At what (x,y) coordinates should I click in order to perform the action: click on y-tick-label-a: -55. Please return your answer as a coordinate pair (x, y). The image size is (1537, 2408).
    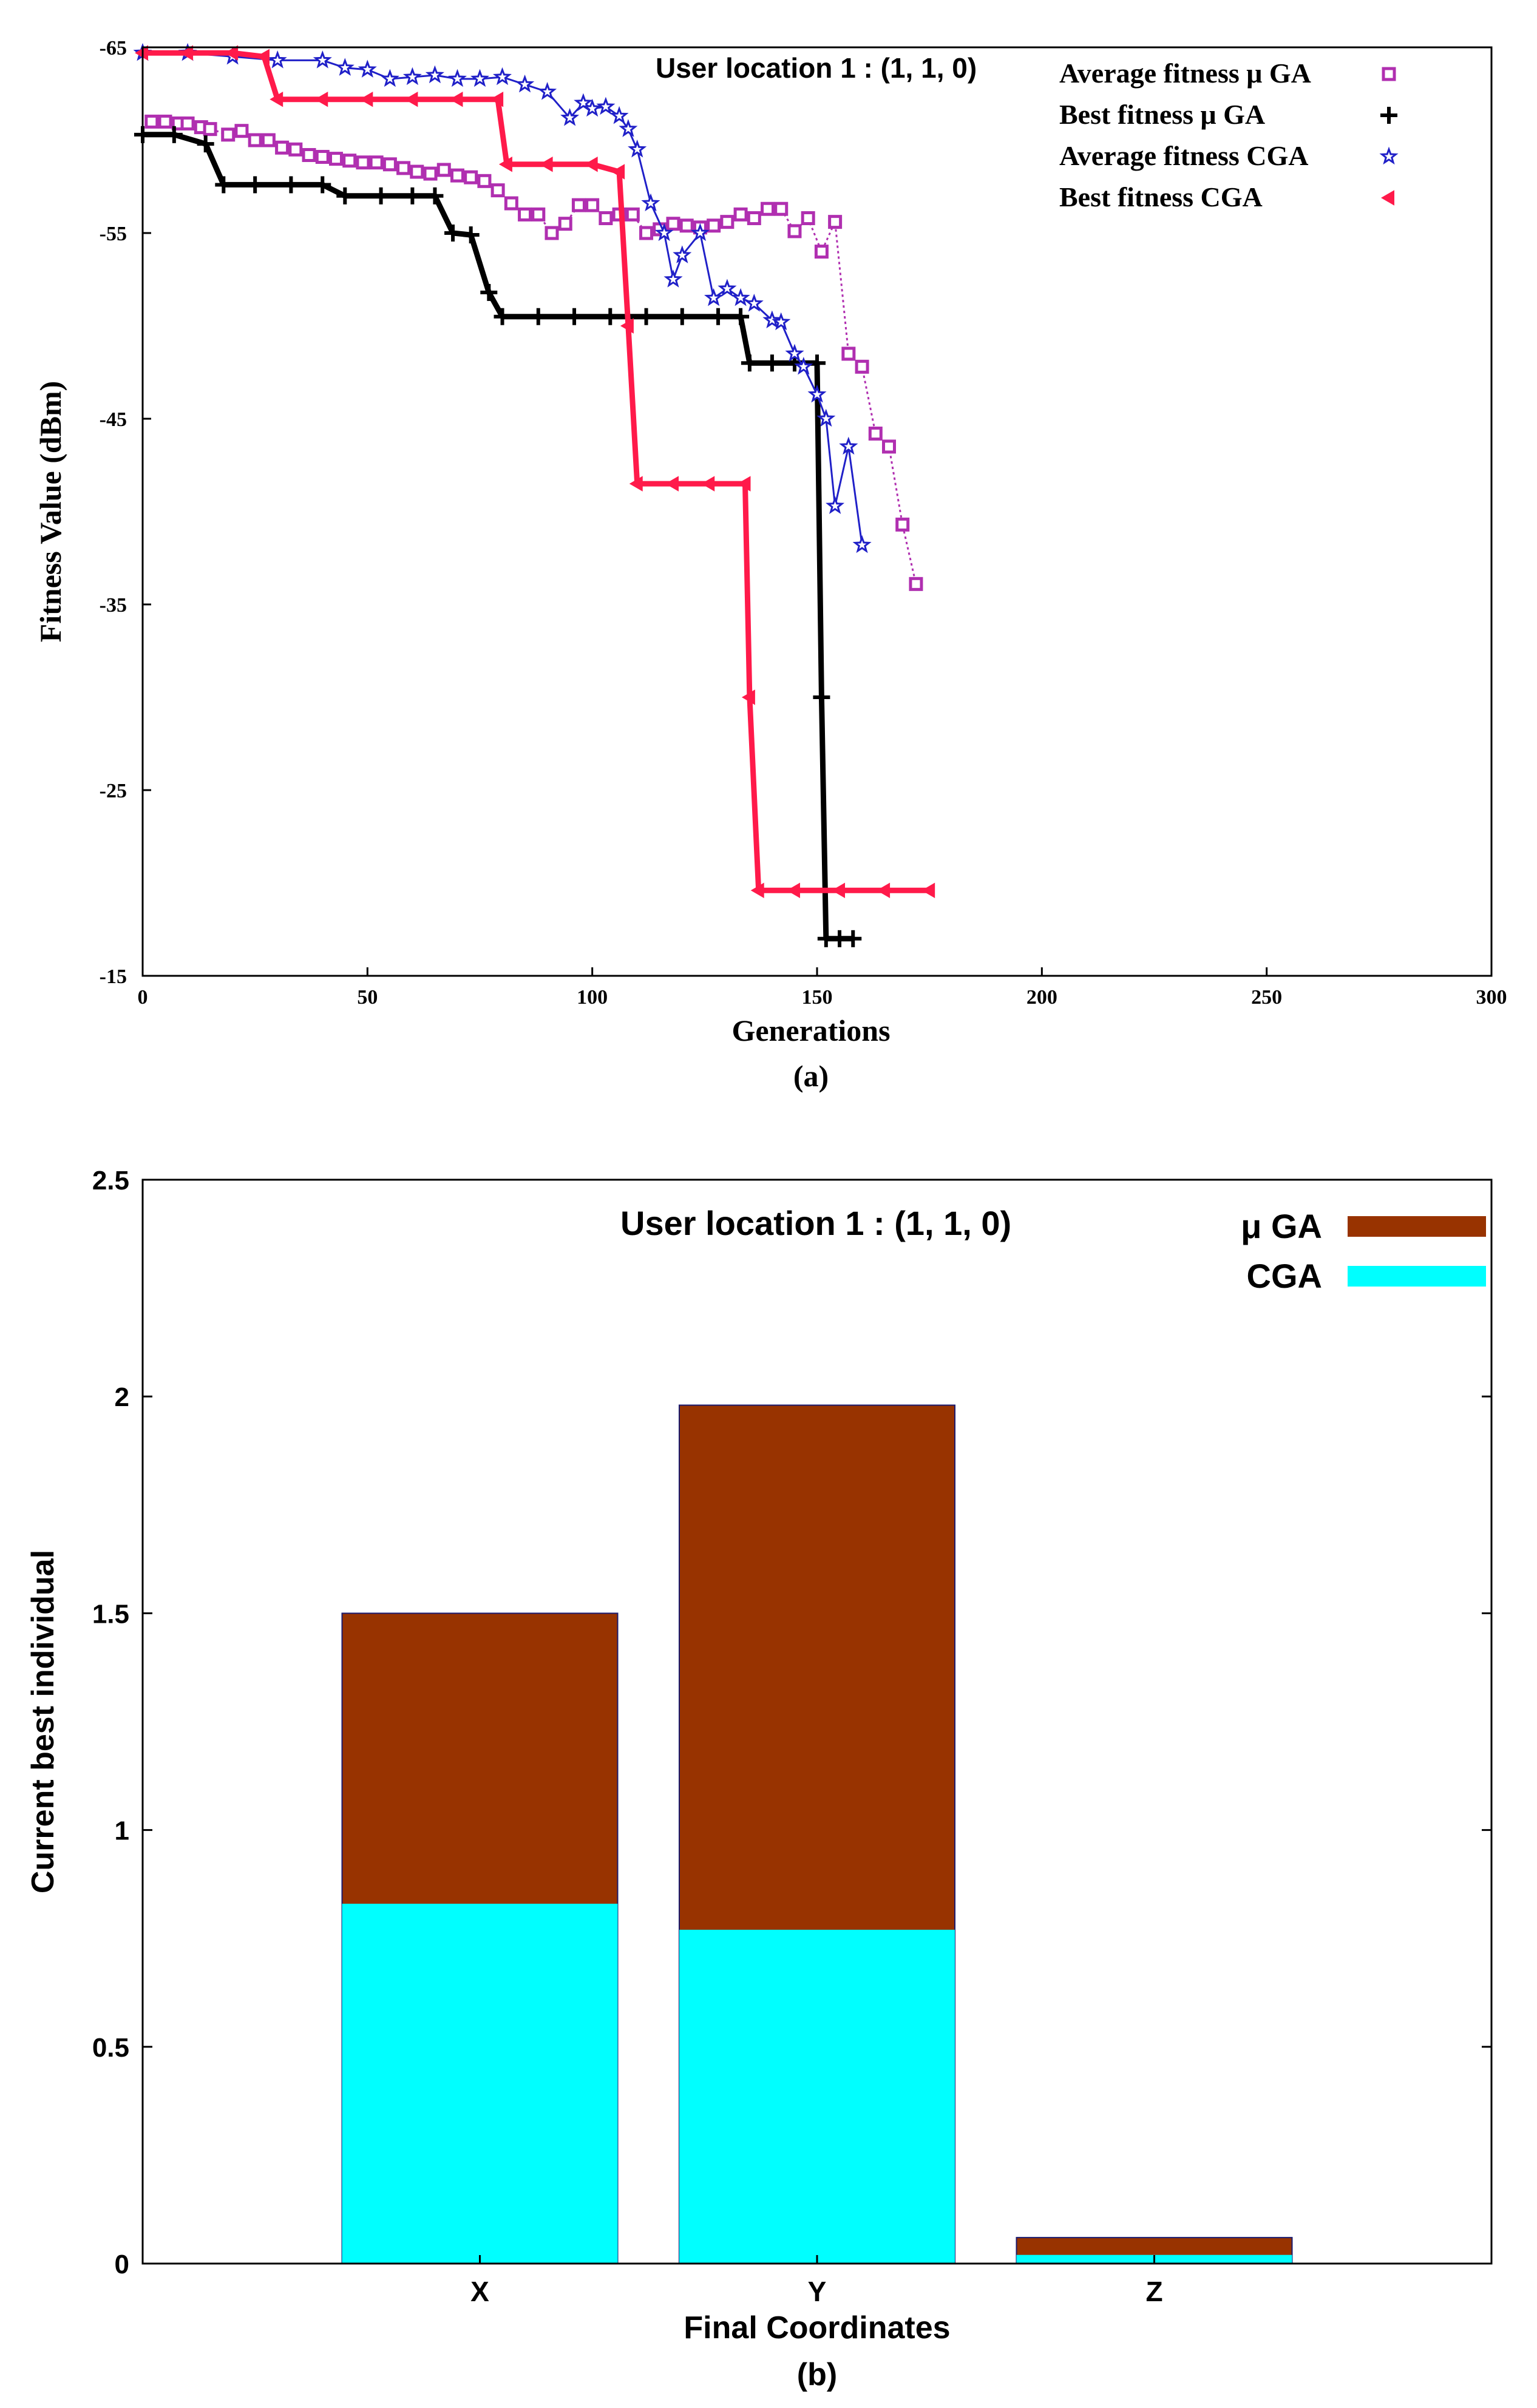
    Looking at the image, I should click on (113, 234).